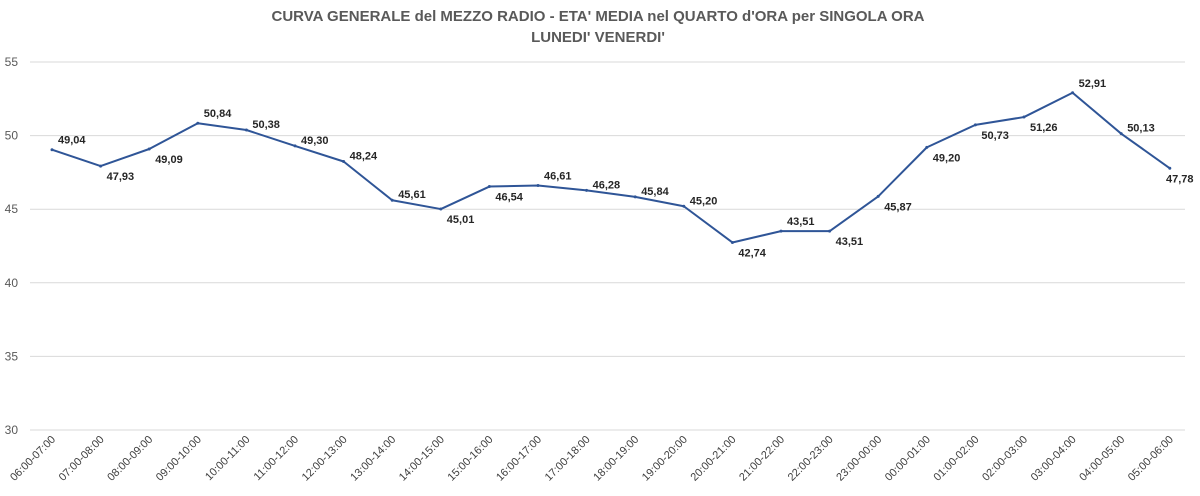 The width and height of the screenshot is (1200, 496). What do you see at coordinates (33, 459) in the screenshot?
I see `x-tick-label: 06:00-07:00` at bounding box center [33, 459].